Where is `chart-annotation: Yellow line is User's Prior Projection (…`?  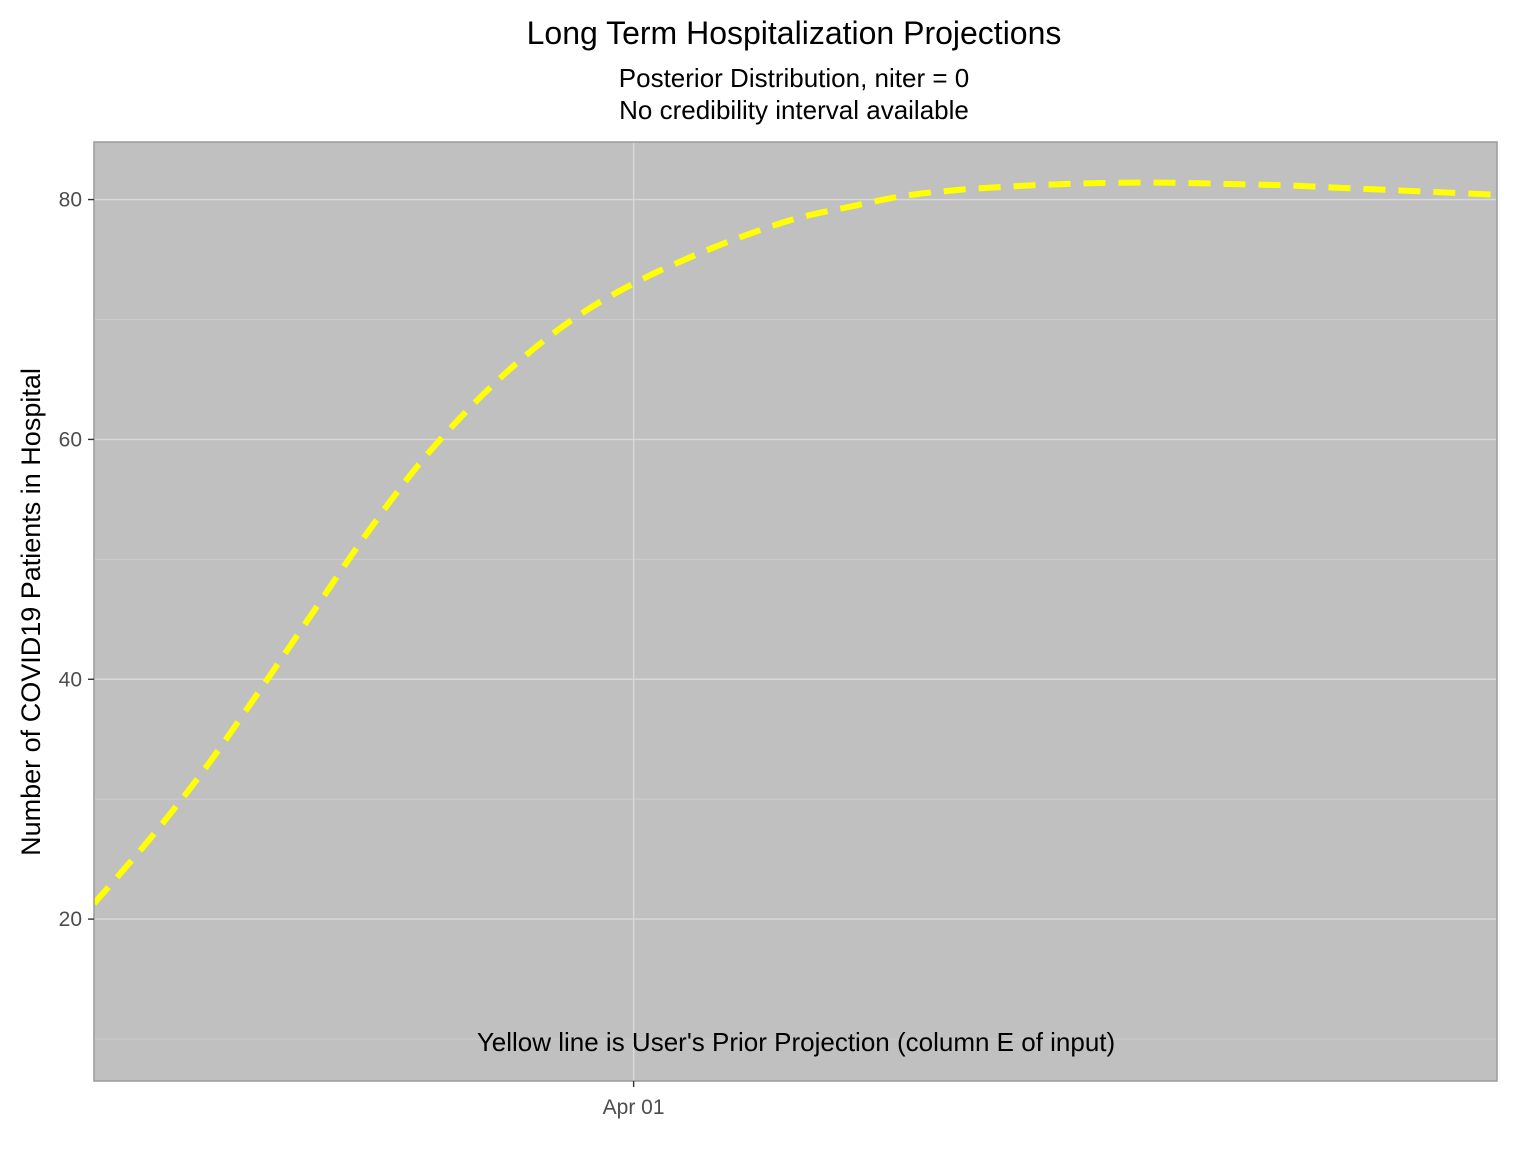
chart-annotation: Yellow line is User's Prior Projection (… is located at coordinates (796, 1042).